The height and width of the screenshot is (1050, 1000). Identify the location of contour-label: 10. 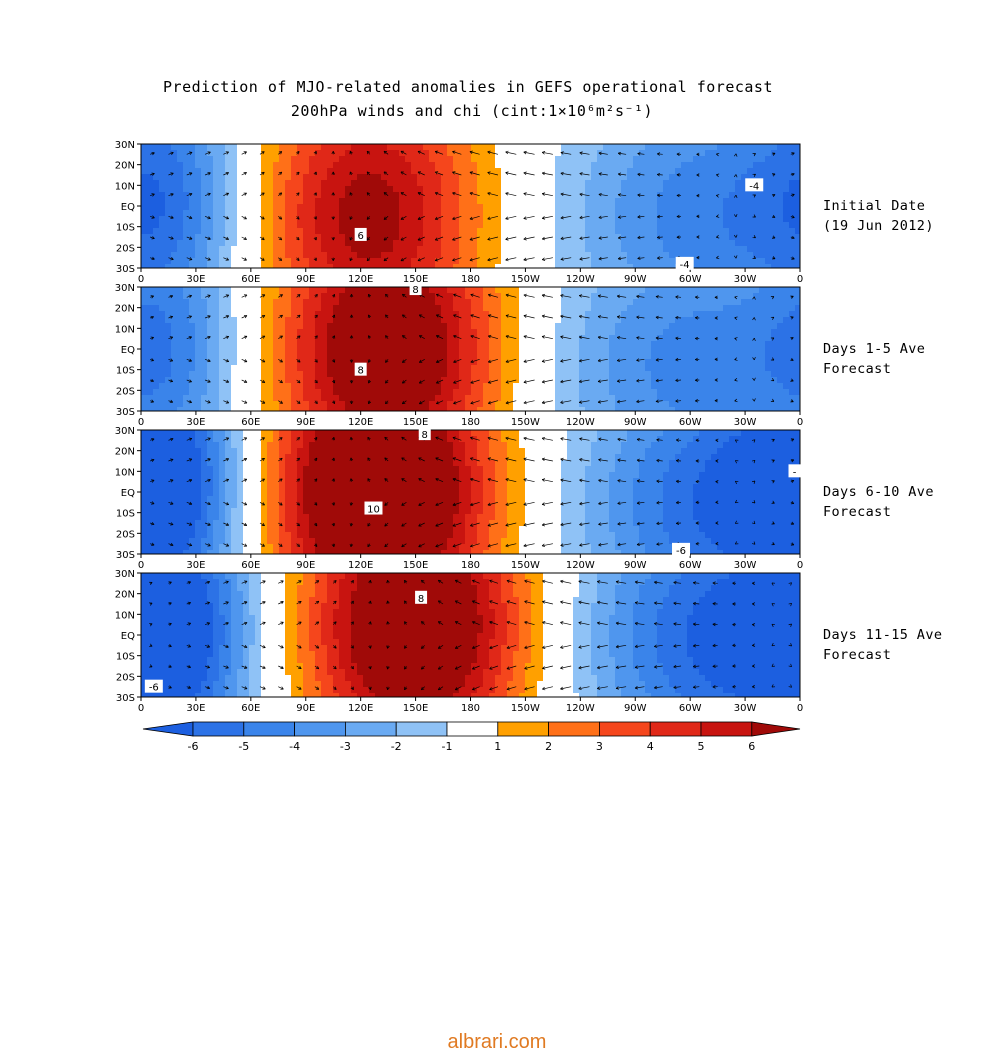
(373, 510).